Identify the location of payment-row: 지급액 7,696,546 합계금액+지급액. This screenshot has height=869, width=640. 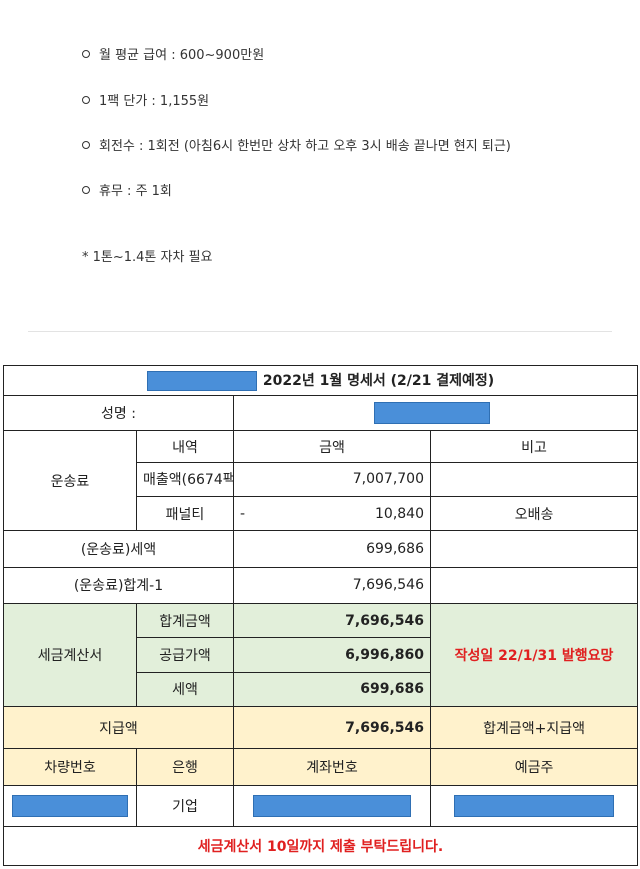
(321, 727).